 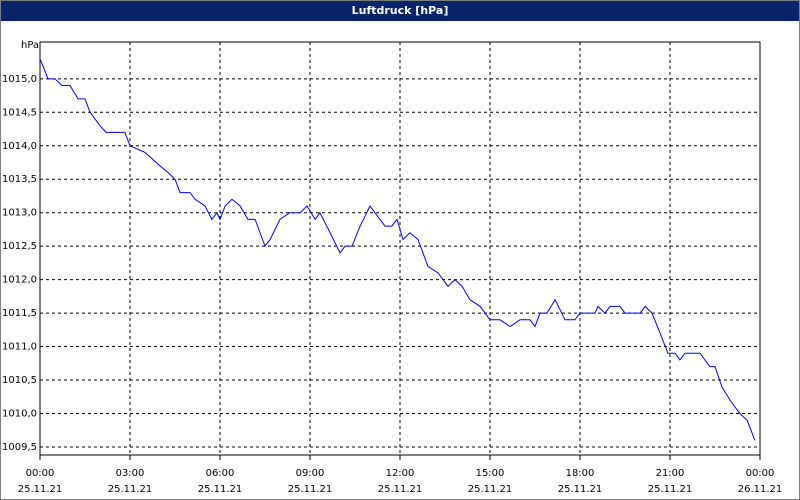 What do you see at coordinates (580, 473) in the screenshot?
I see `x-tick-label: 18:00` at bounding box center [580, 473].